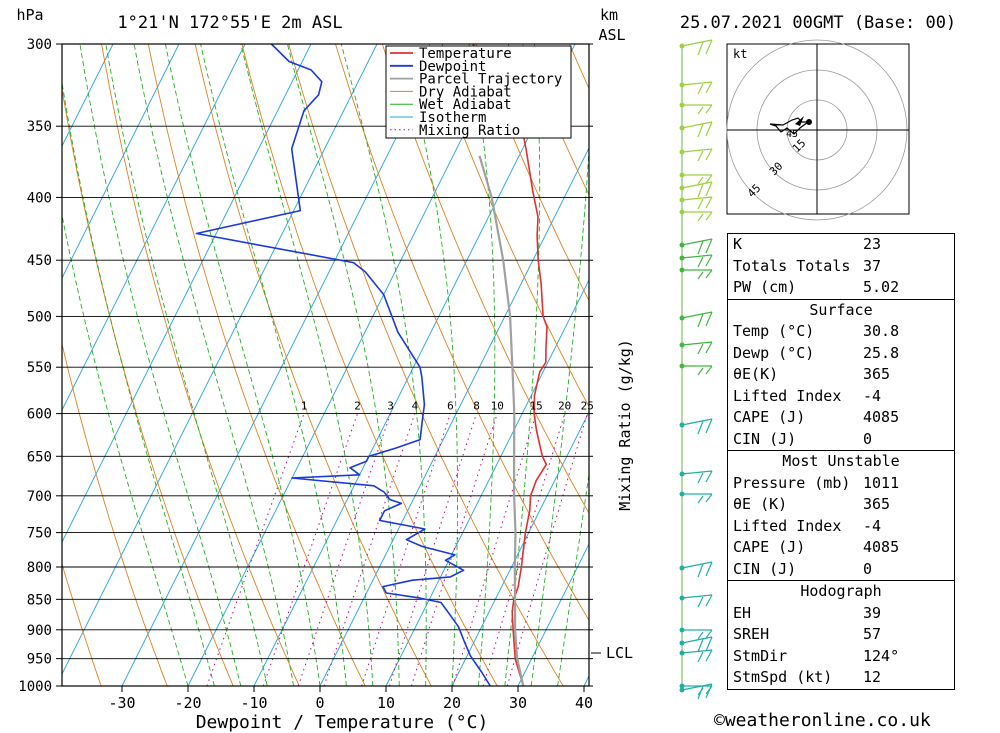  I want to click on hodo-row-eh: EH 39, so click(807, 612).